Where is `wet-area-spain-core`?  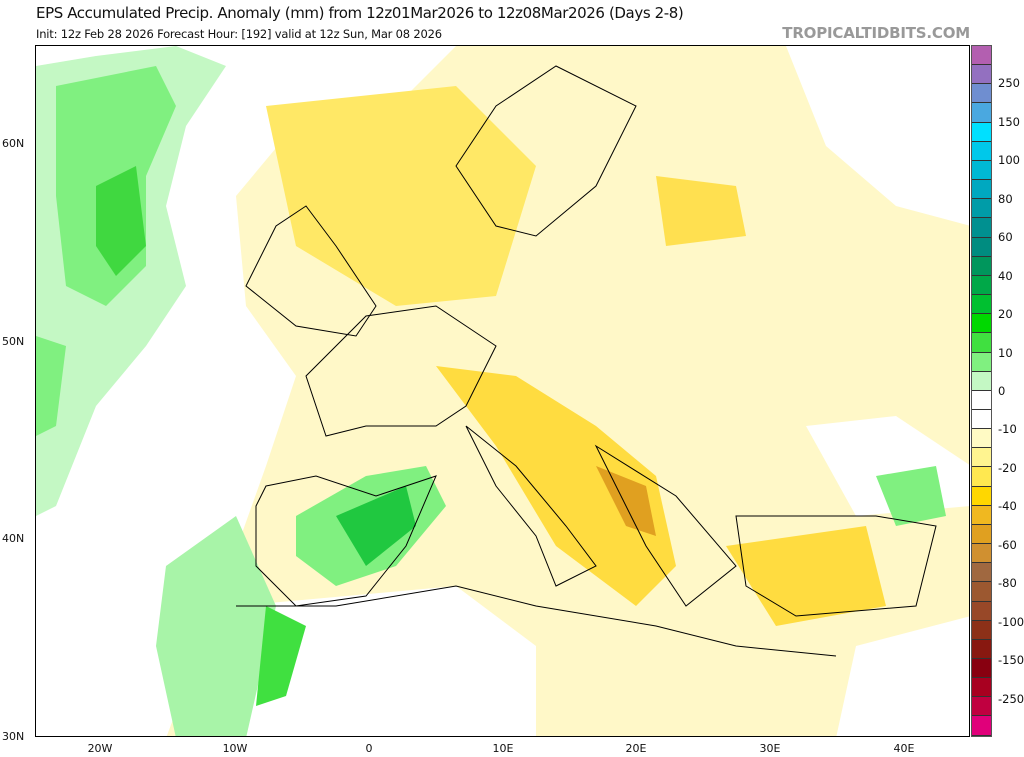
wet-area-spain-core is located at coordinates (376, 526).